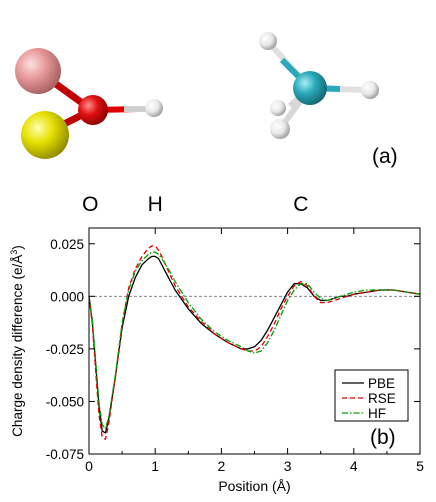  Describe the element at coordinates (280, 129) in the screenshot. I see `hydrogen-lower-left` at that location.